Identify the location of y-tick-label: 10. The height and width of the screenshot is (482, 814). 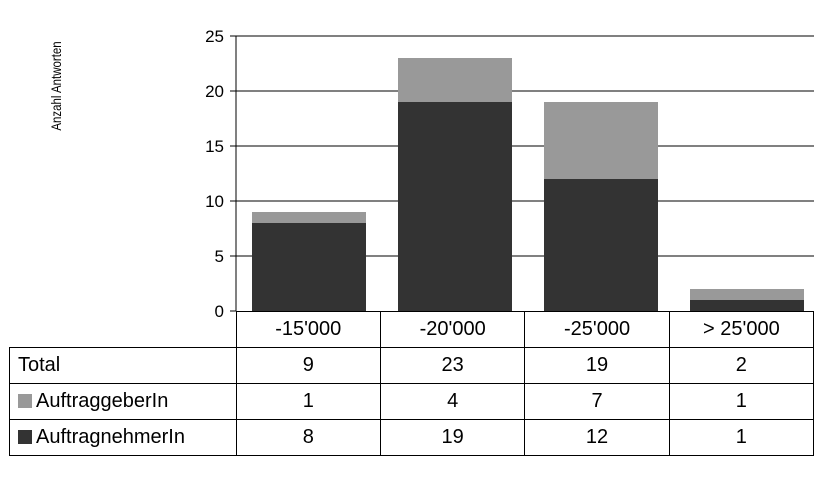
(214, 201).